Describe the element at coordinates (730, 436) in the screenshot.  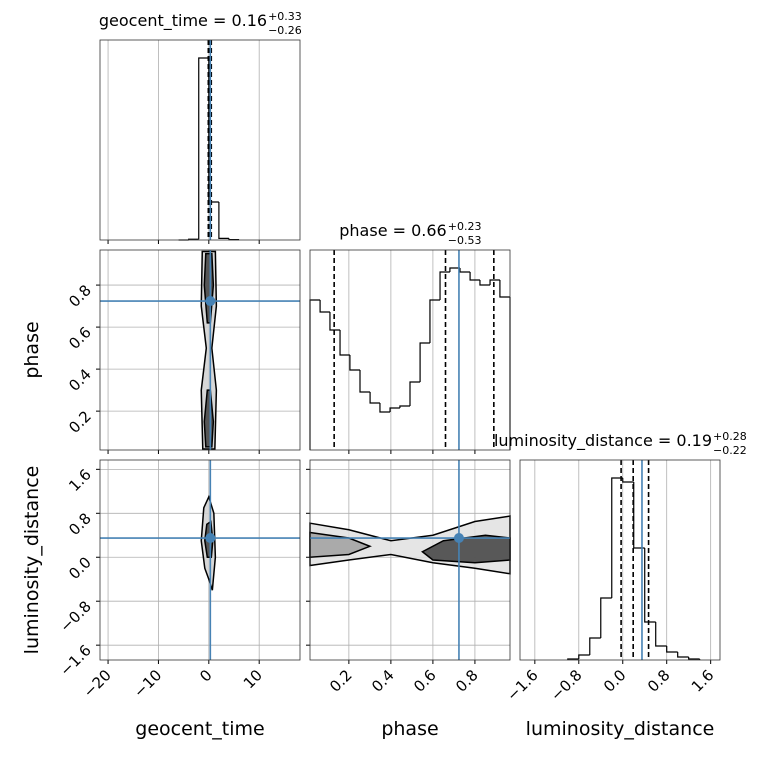
I see `title-upper: +0.28` at that location.